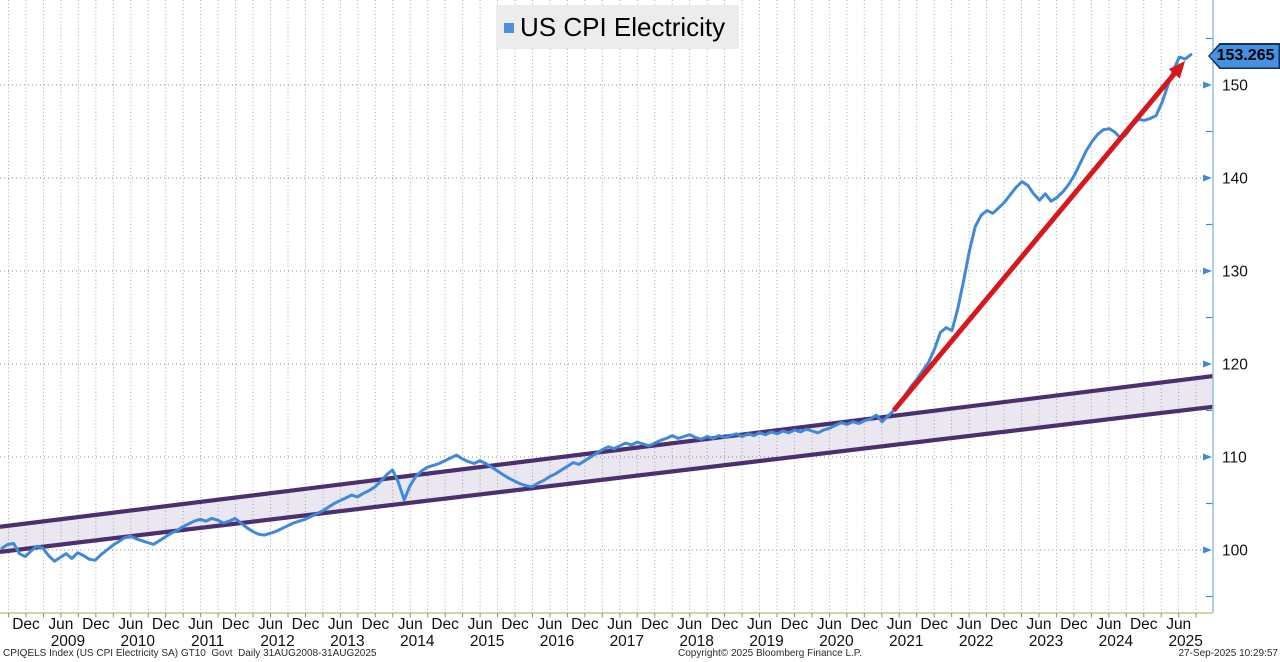 This screenshot has height=662, width=1280. What do you see at coordinates (68, 641) in the screenshot?
I see `year-label: 2009` at bounding box center [68, 641].